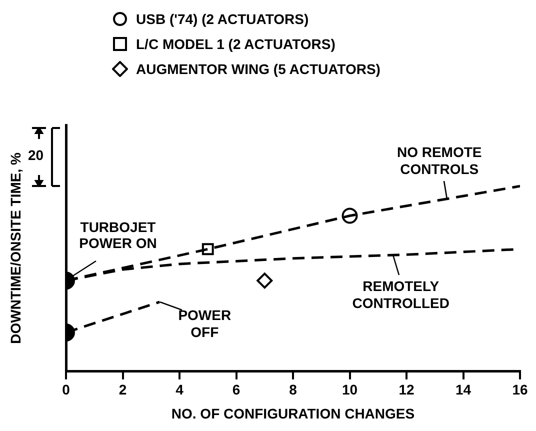 Image resolution: width=536 pixels, height=431 pixels. Describe the element at coordinates (401, 295) in the screenshot. I see `series-label: REMOTELY CONTROLLED` at that location.